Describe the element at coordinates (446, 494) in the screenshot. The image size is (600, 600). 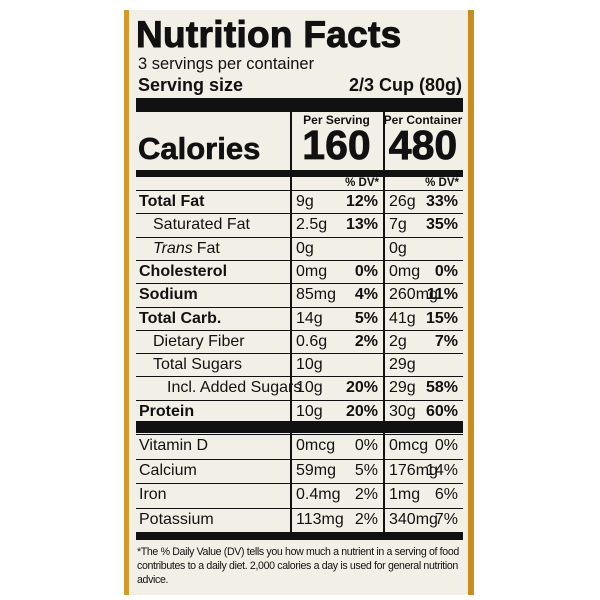
I see `daily-value: 6%` at that location.